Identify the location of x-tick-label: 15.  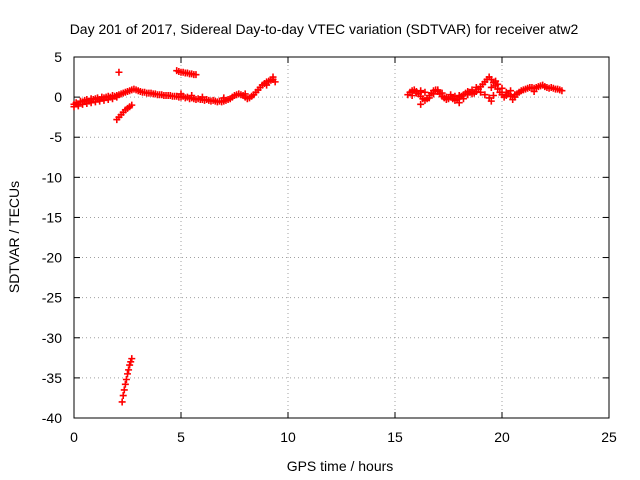
(395, 437).